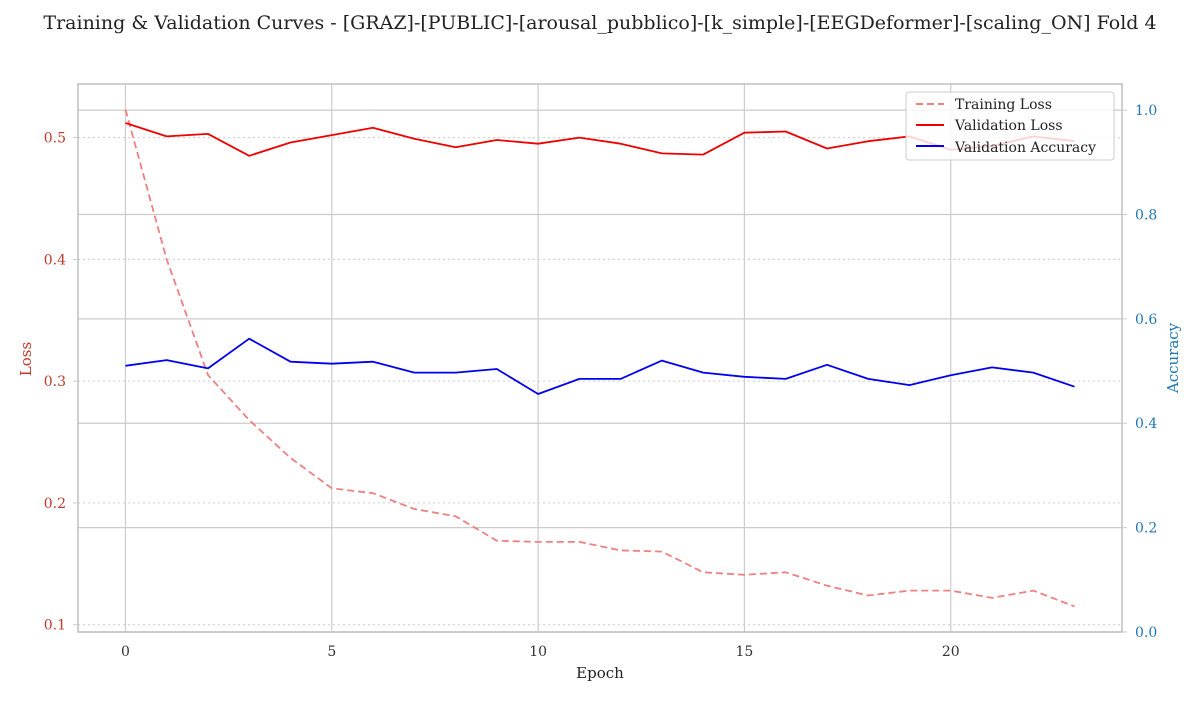  What do you see at coordinates (745, 652) in the screenshot?
I see `x-tick-label: 15` at bounding box center [745, 652].